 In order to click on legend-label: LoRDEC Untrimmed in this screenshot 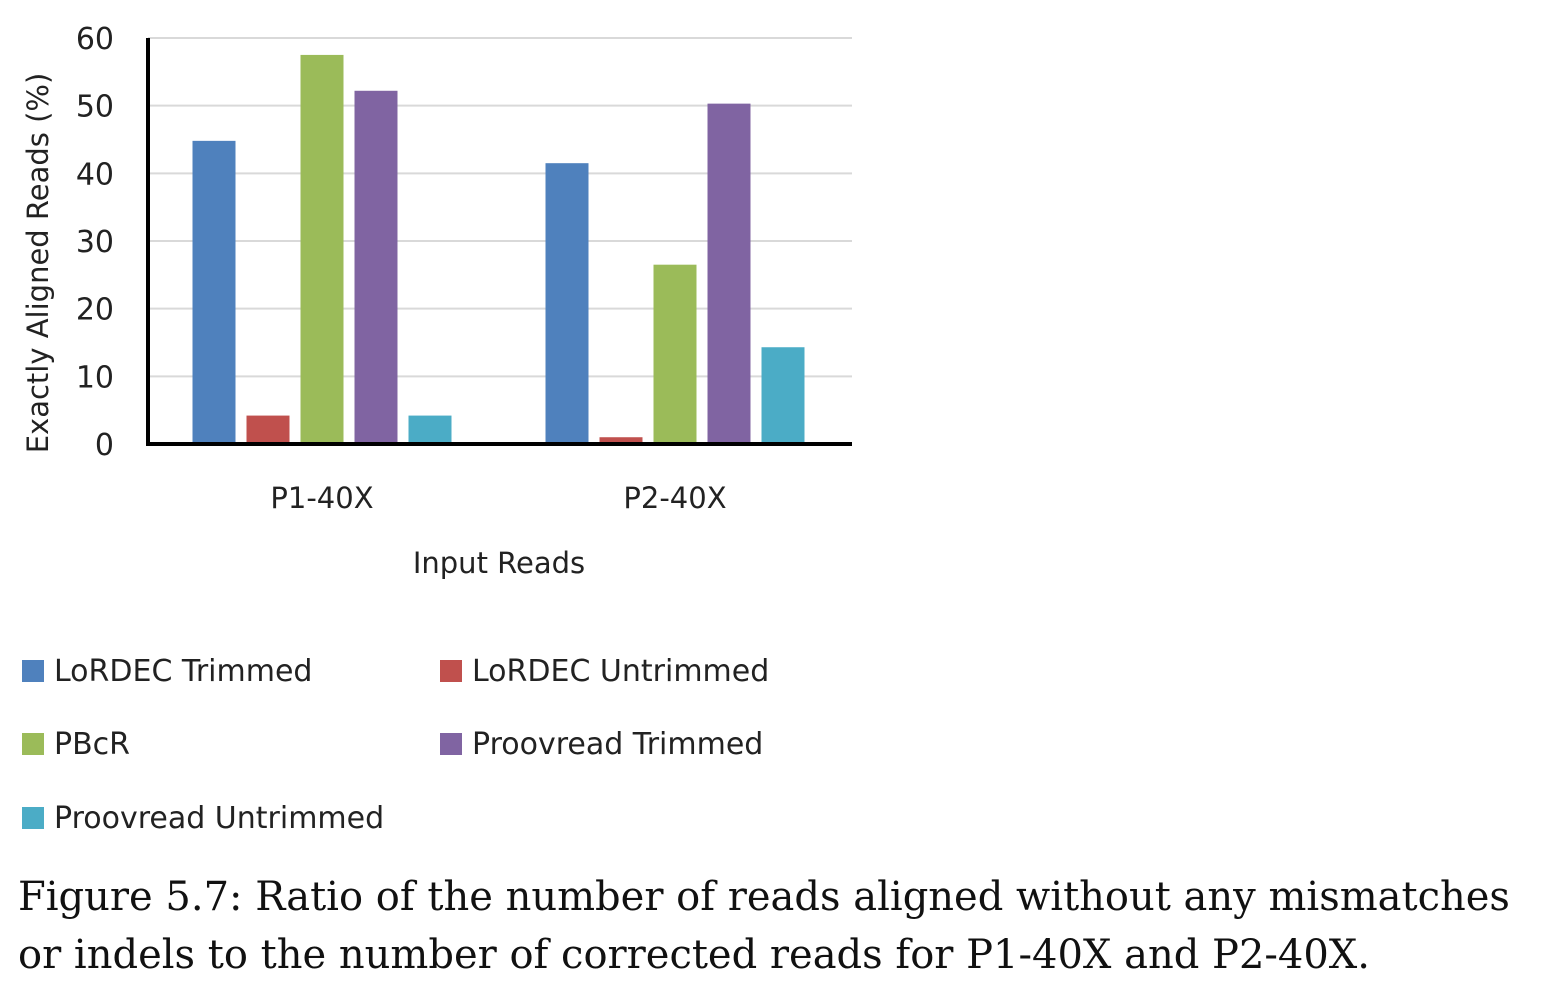, I will do `click(621, 671)`.